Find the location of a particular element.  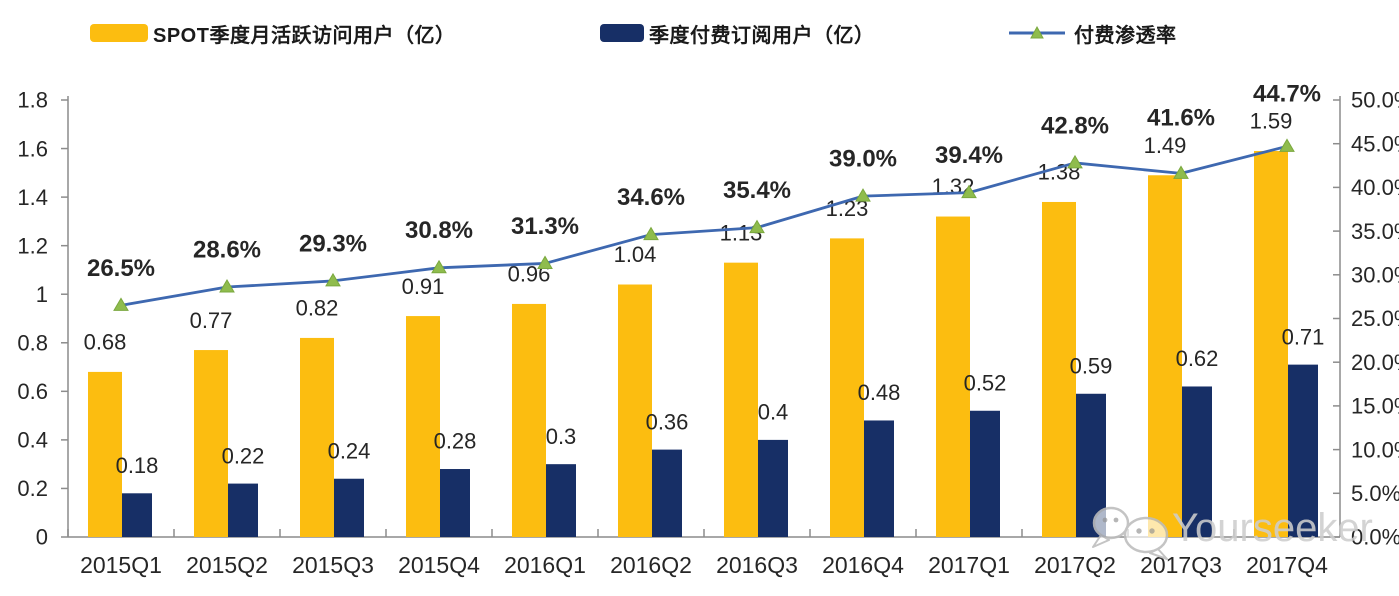

mau-value-label: 1.04 is located at coordinates (635, 254).